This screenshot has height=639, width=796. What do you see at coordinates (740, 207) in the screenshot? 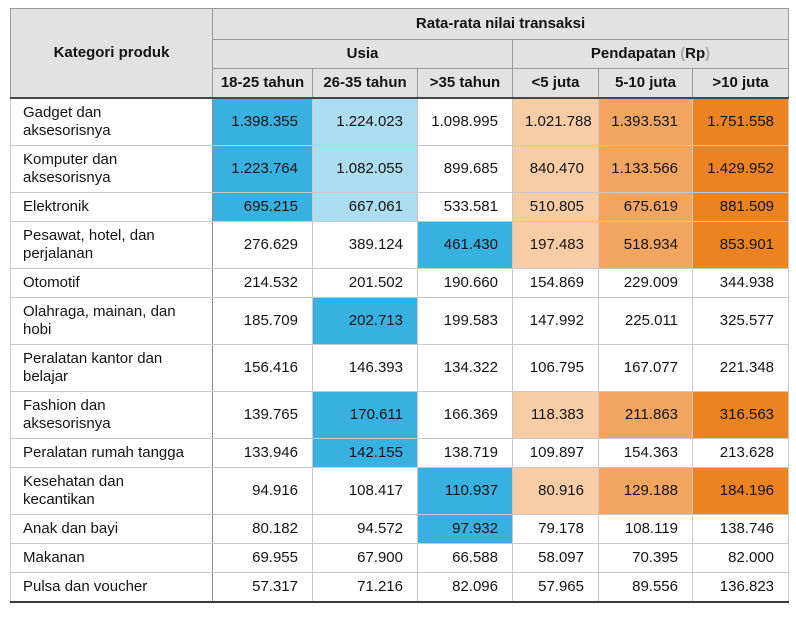
I see `value-cell: 881.509` at bounding box center [740, 207].